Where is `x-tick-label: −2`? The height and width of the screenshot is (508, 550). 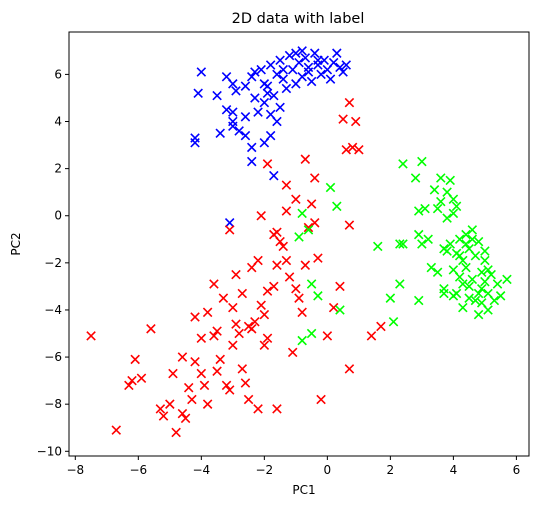 x-tick-label: −2 is located at coordinates (264, 470).